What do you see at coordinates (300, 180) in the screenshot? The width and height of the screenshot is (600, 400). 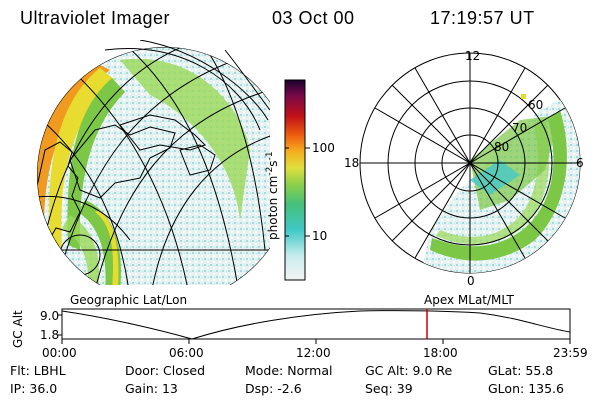 I see `colorbar: 100 10 photon cm-2s-1` at bounding box center [300, 180].